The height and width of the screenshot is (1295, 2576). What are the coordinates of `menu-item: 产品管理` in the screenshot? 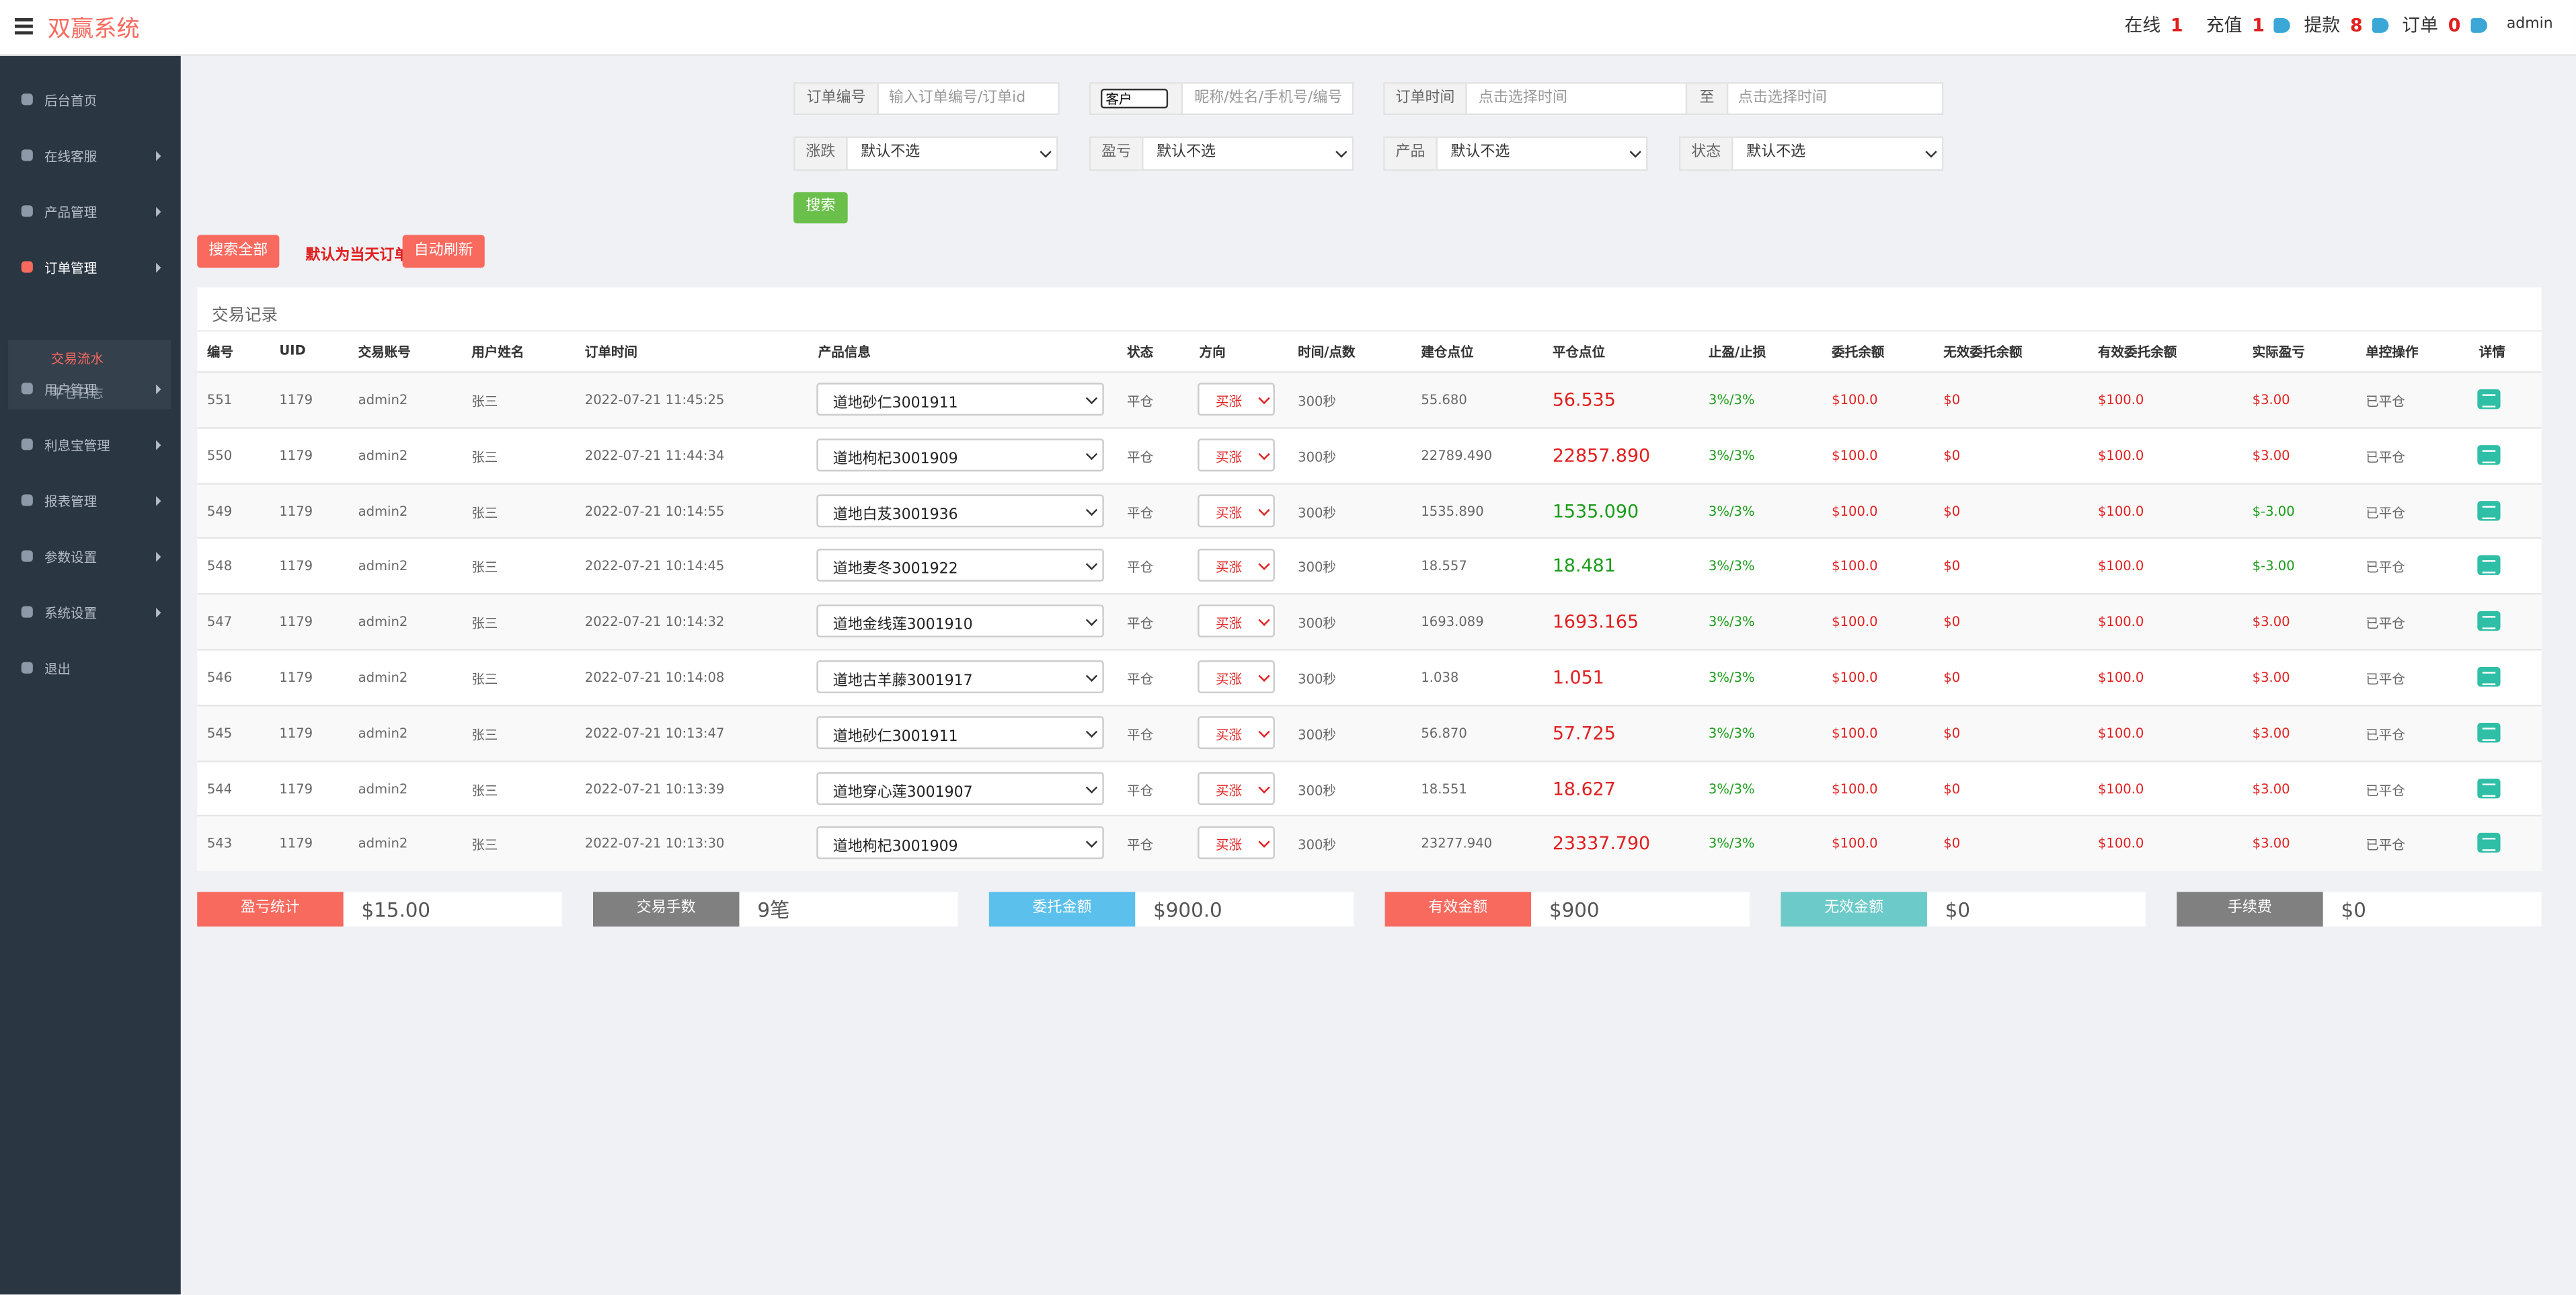 It's located at (91, 212).